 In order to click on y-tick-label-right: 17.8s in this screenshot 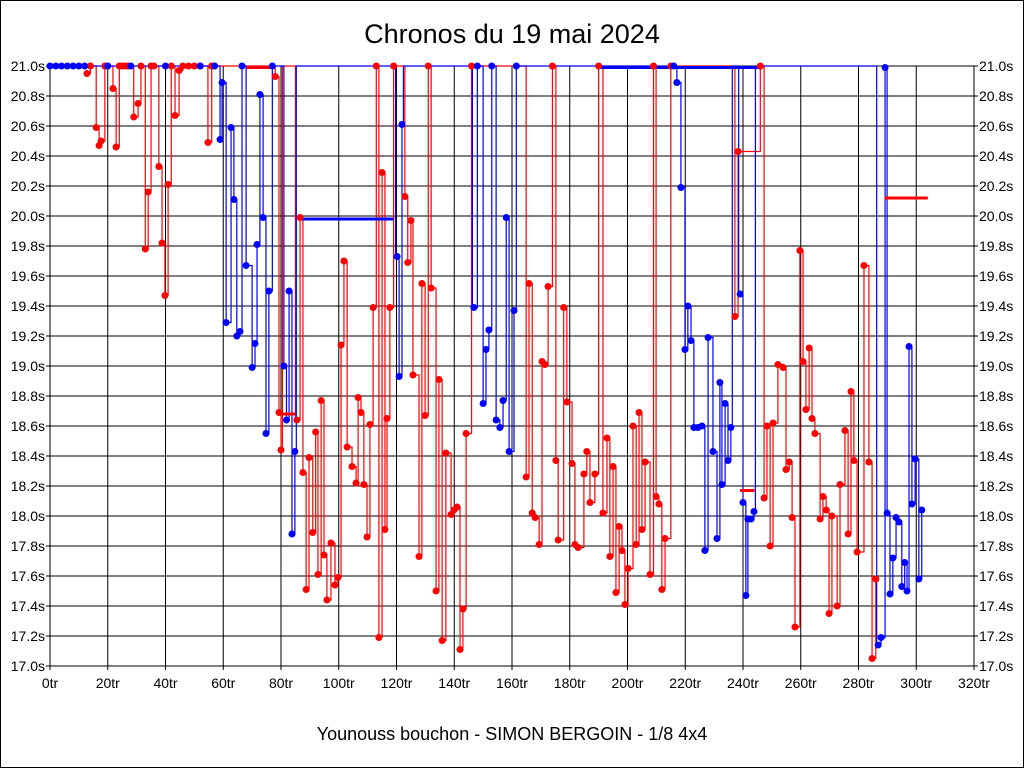, I will do `click(996, 546)`.